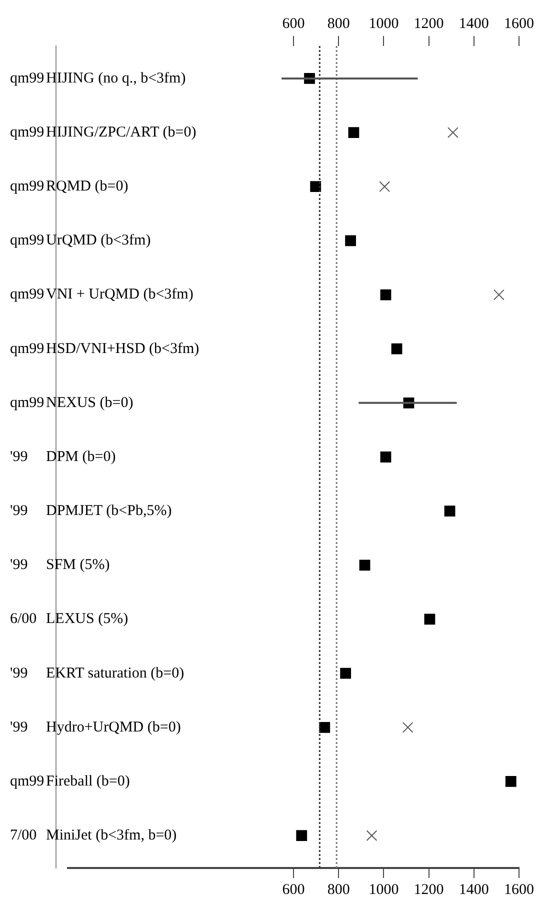 The width and height of the screenshot is (545, 914). Describe the element at coordinates (429, 890) in the screenshot. I see `x2-tick-label: 1200` at that location.